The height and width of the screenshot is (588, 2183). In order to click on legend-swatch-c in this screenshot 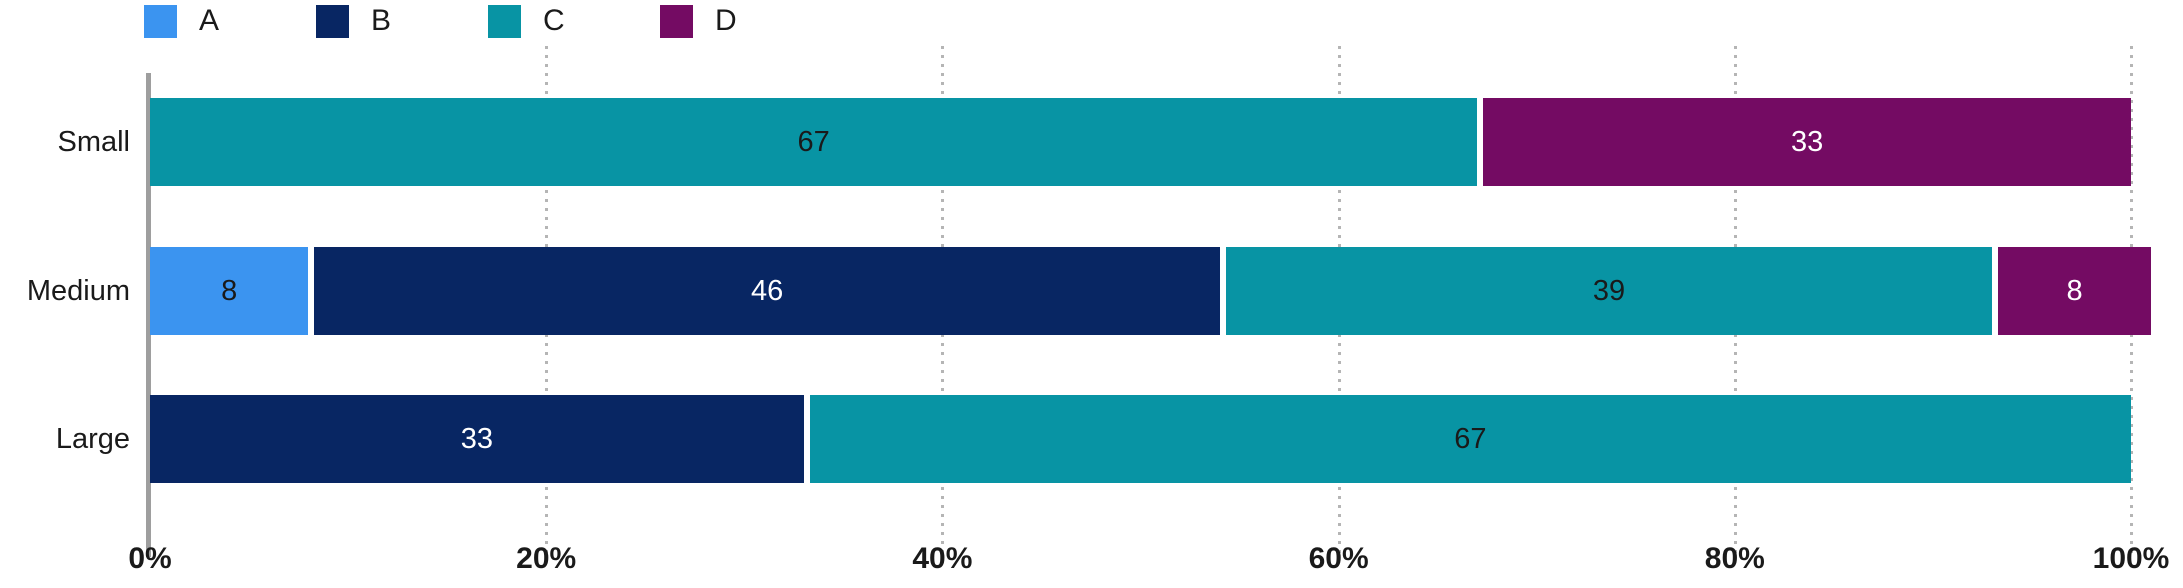, I will do `click(504, 21)`.